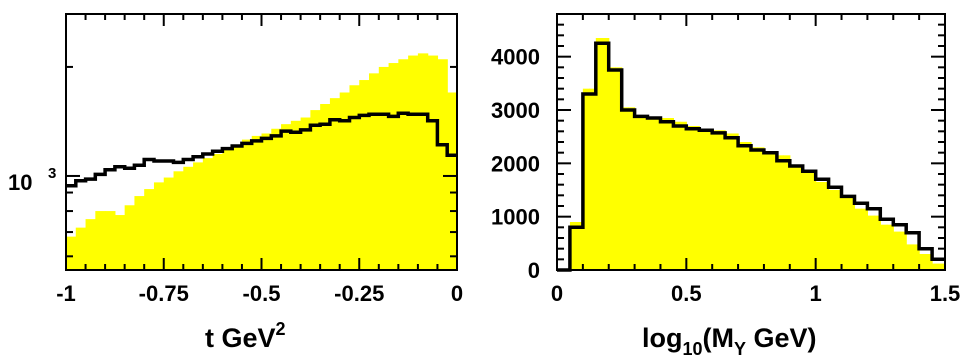 This screenshot has width=967, height=360. I want to click on x-axis-title-part: log, so click(662, 338).